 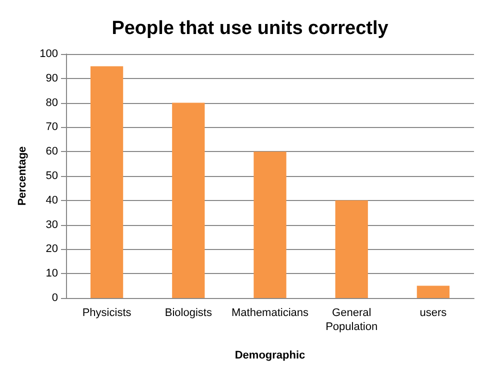 I want to click on x-axis-title: Demographic, so click(x=270, y=356).